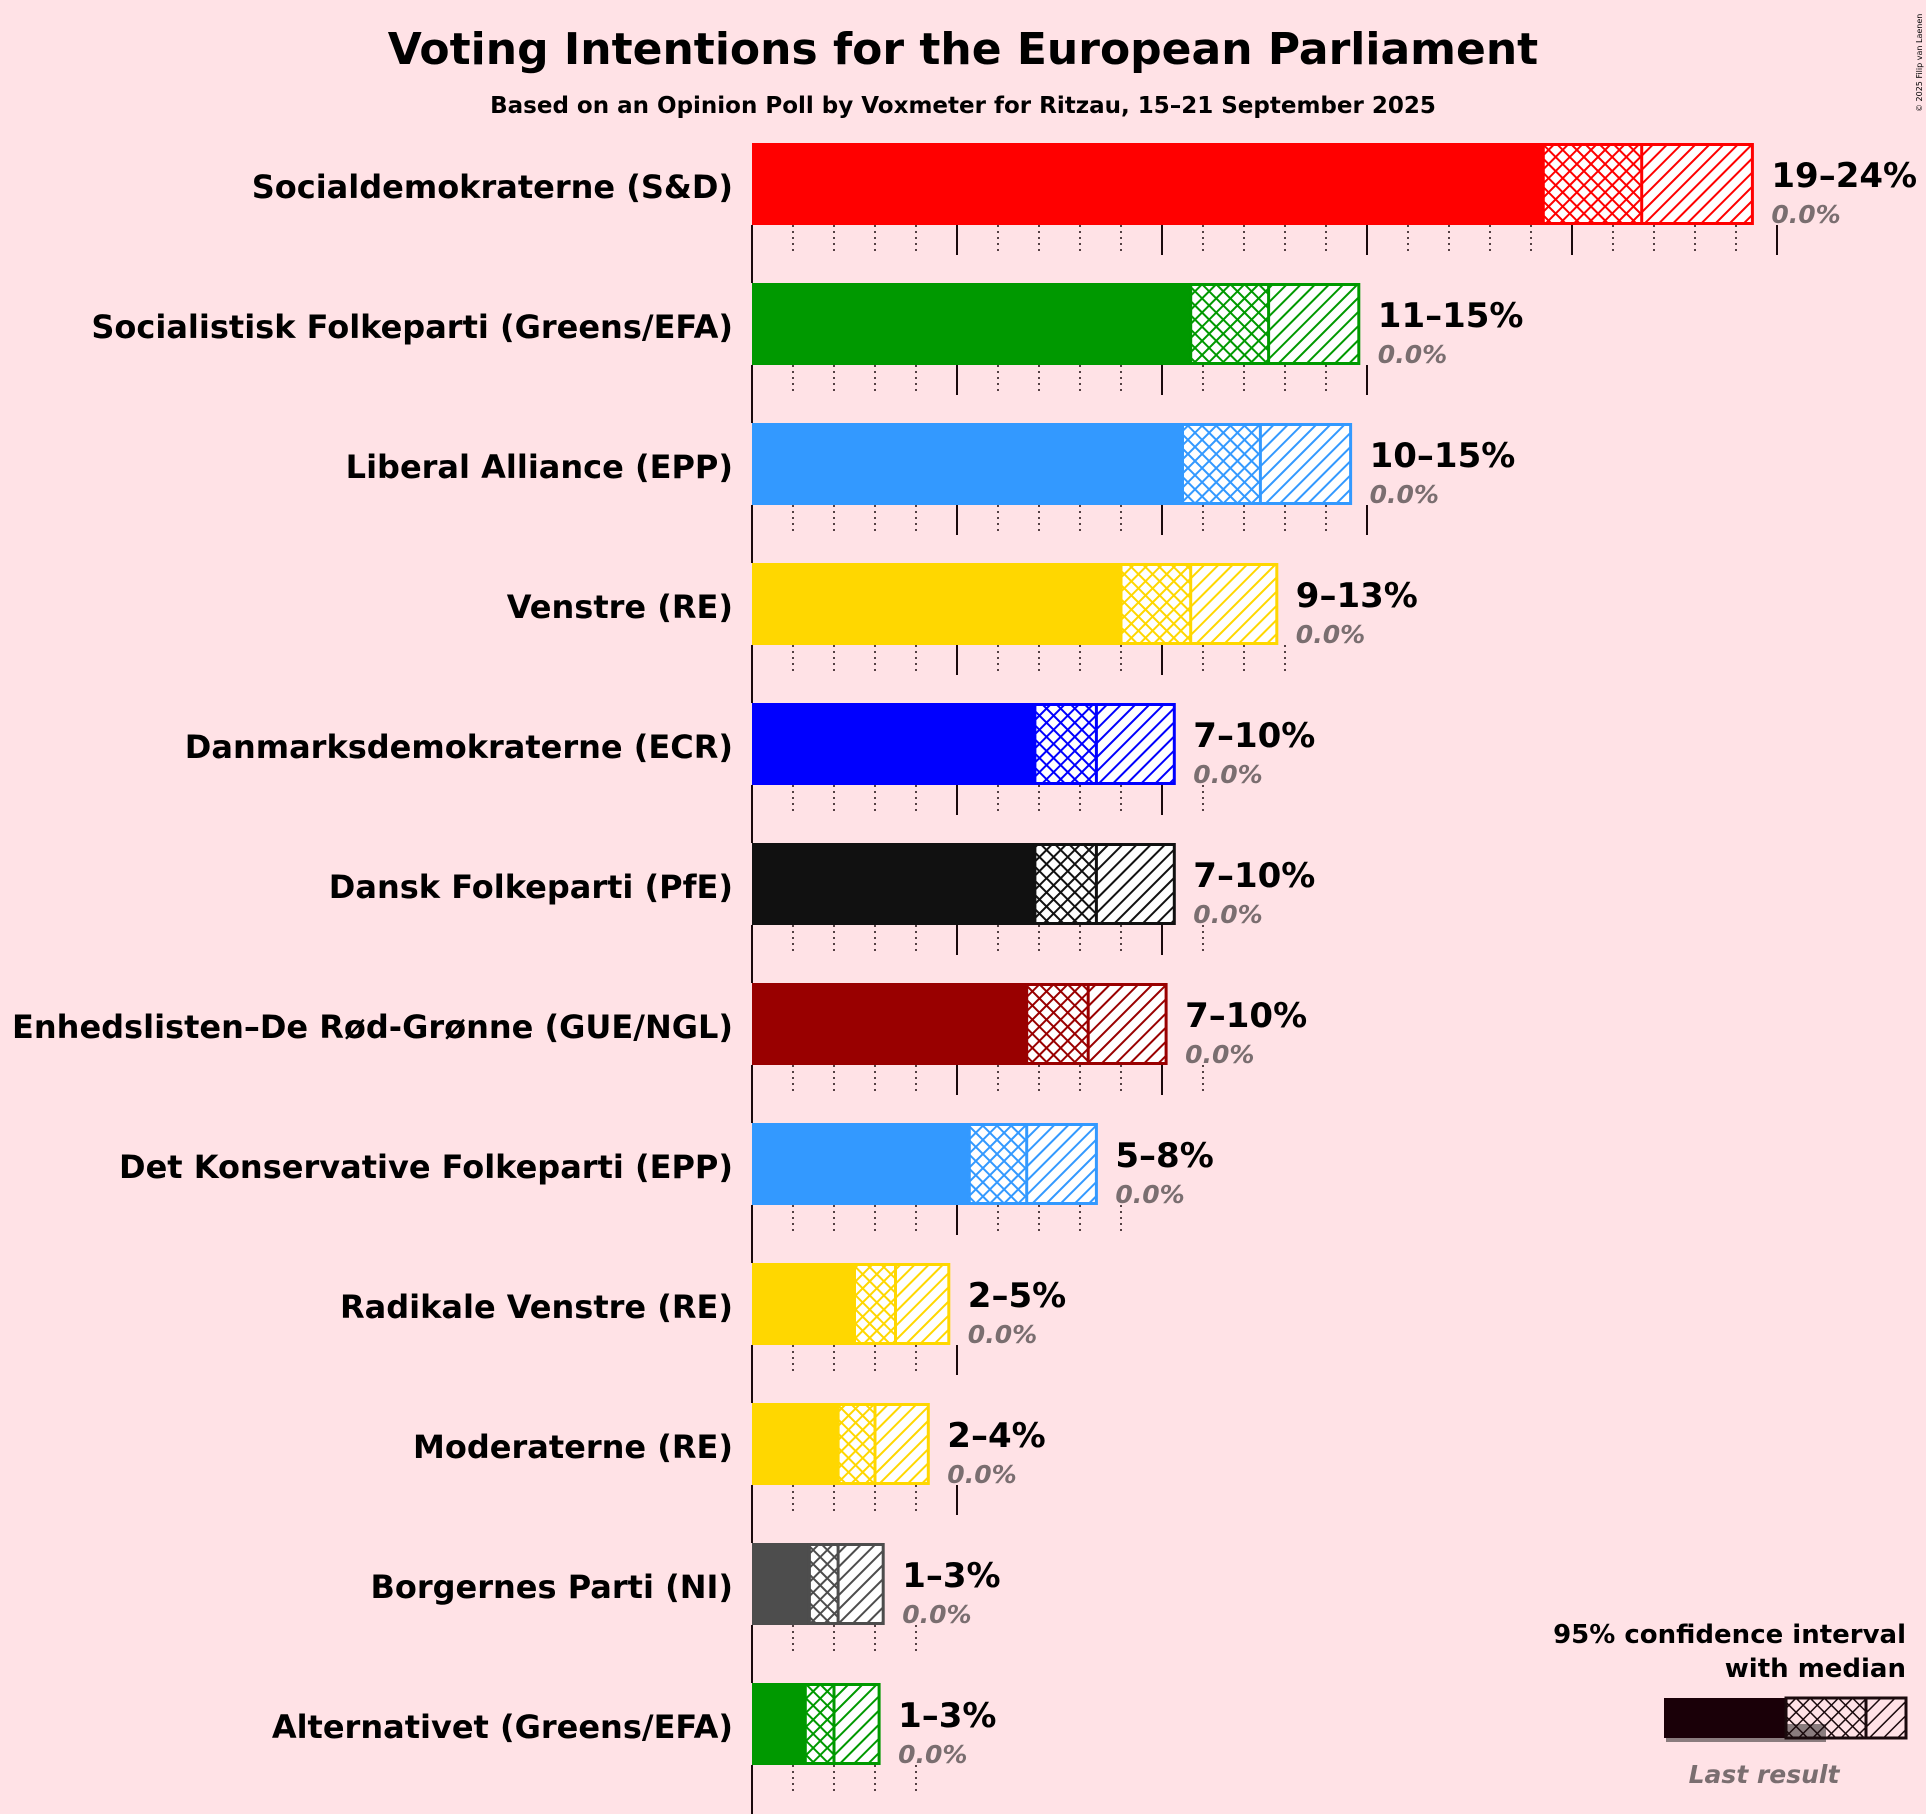  I want to click on legend-last-result-label: Last result, so click(1765, 1774).